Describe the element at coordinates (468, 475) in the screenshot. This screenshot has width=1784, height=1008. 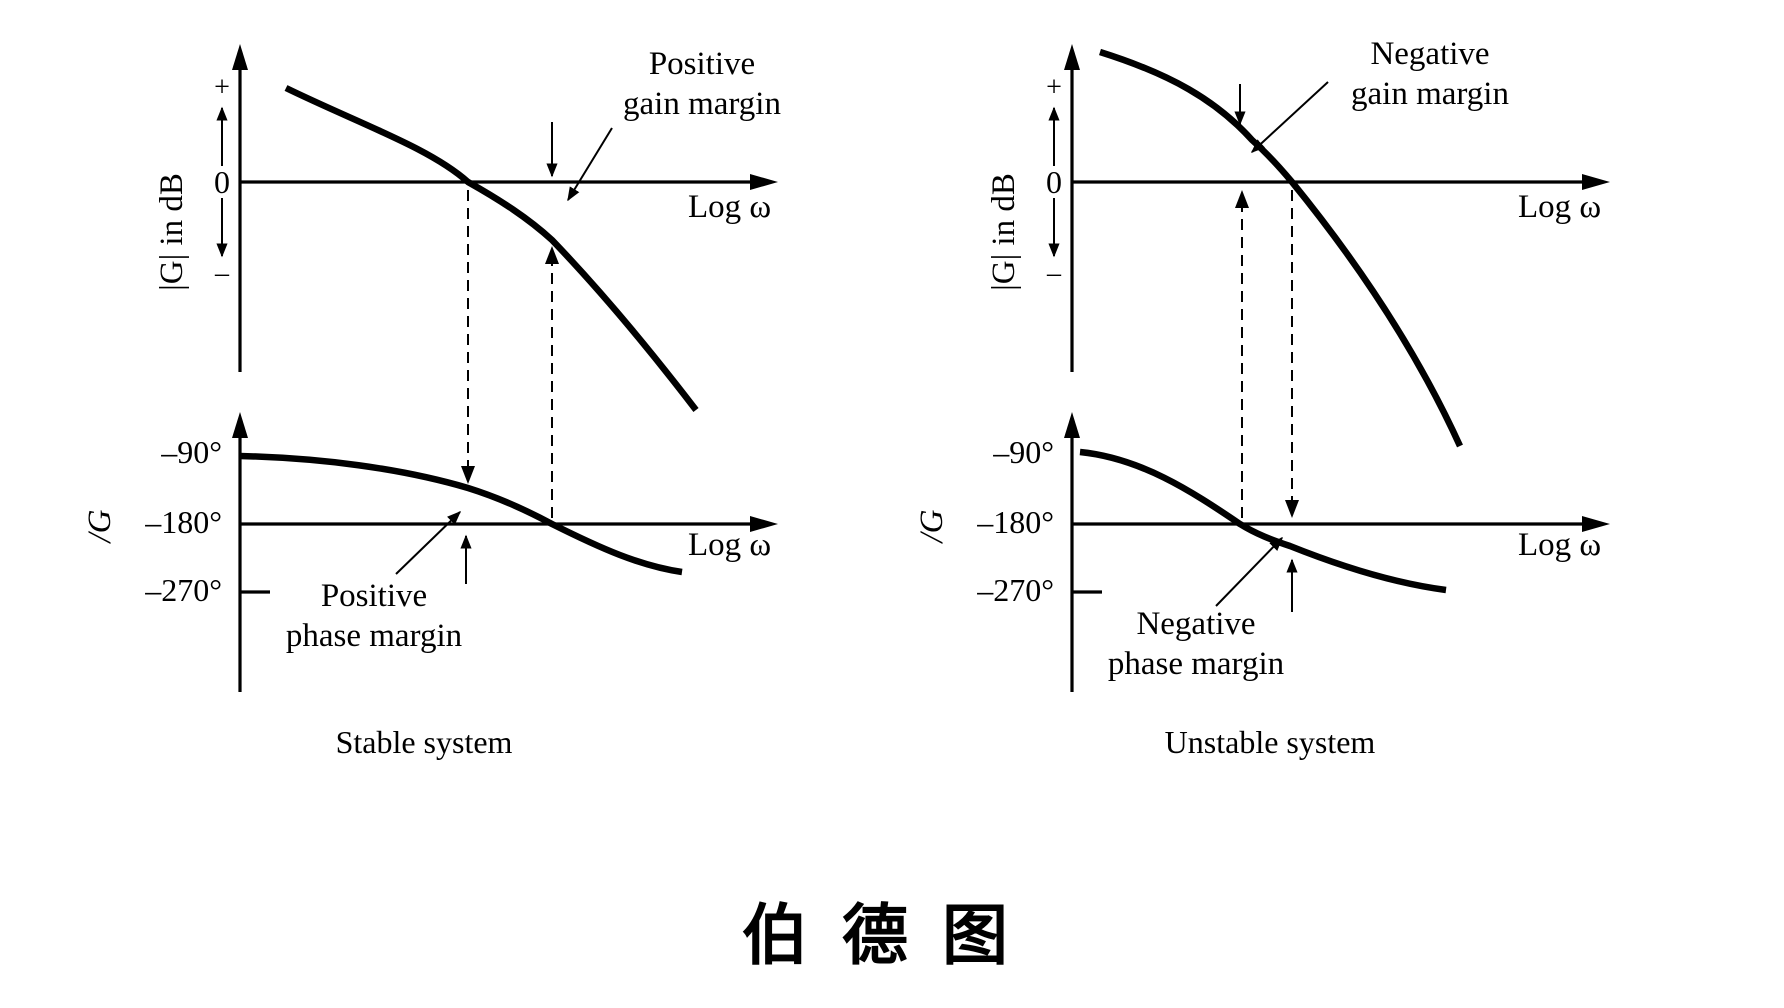
I see `stable-crossover-arrowhead` at that location.